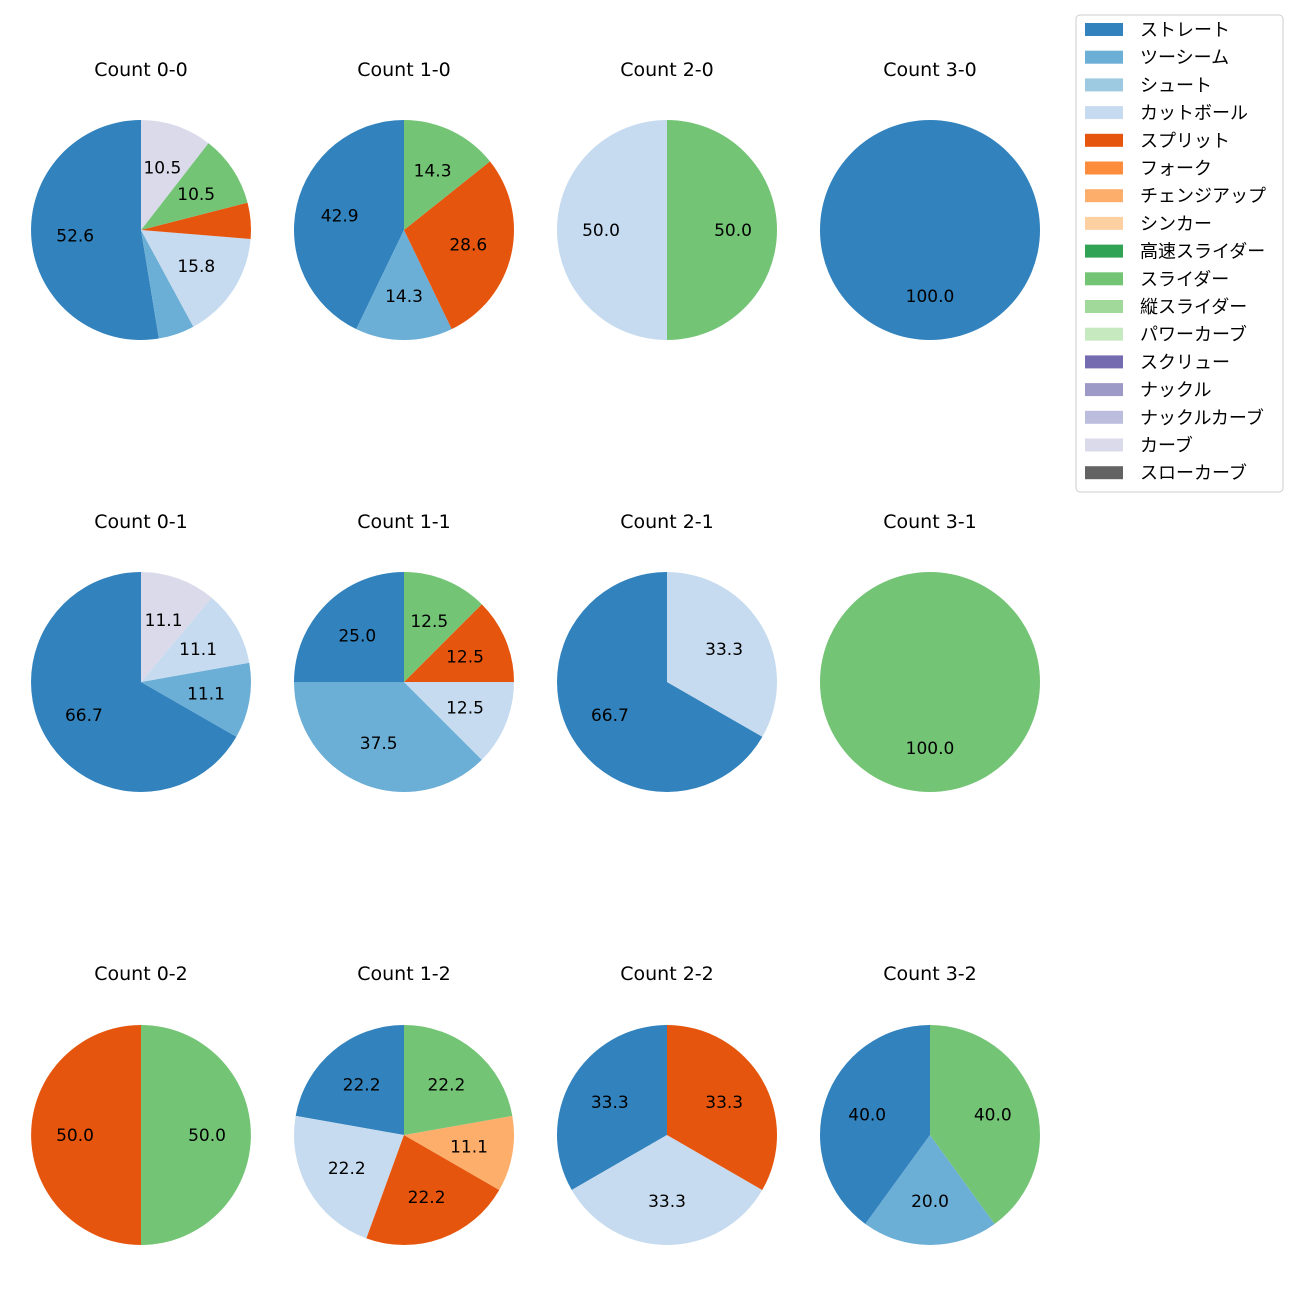 This screenshot has width=1300, height=1300. I want to click on legend-label: チェンジアップ, so click(1203, 196).